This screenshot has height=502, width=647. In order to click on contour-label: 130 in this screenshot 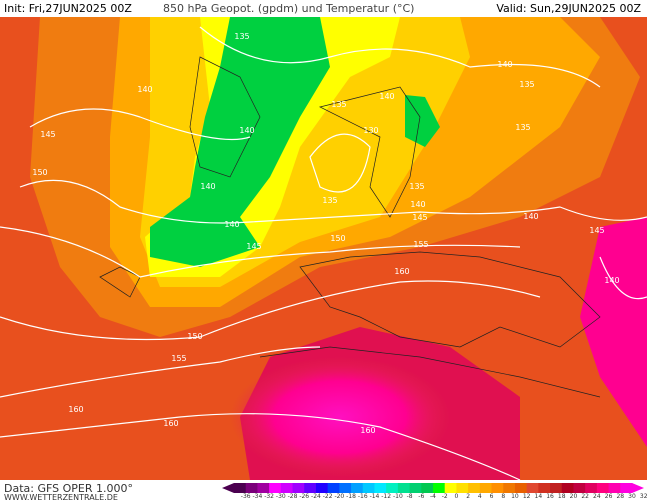, I will do `click(370, 130)`.